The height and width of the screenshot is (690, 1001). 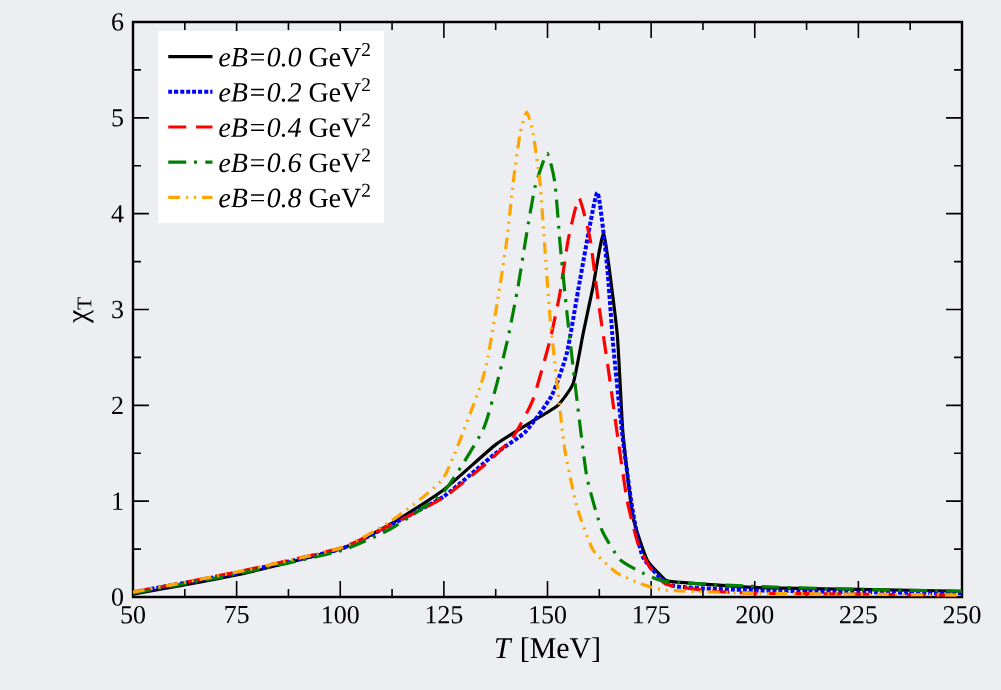 I want to click on x-tick-label: 75, so click(x=237, y=615).